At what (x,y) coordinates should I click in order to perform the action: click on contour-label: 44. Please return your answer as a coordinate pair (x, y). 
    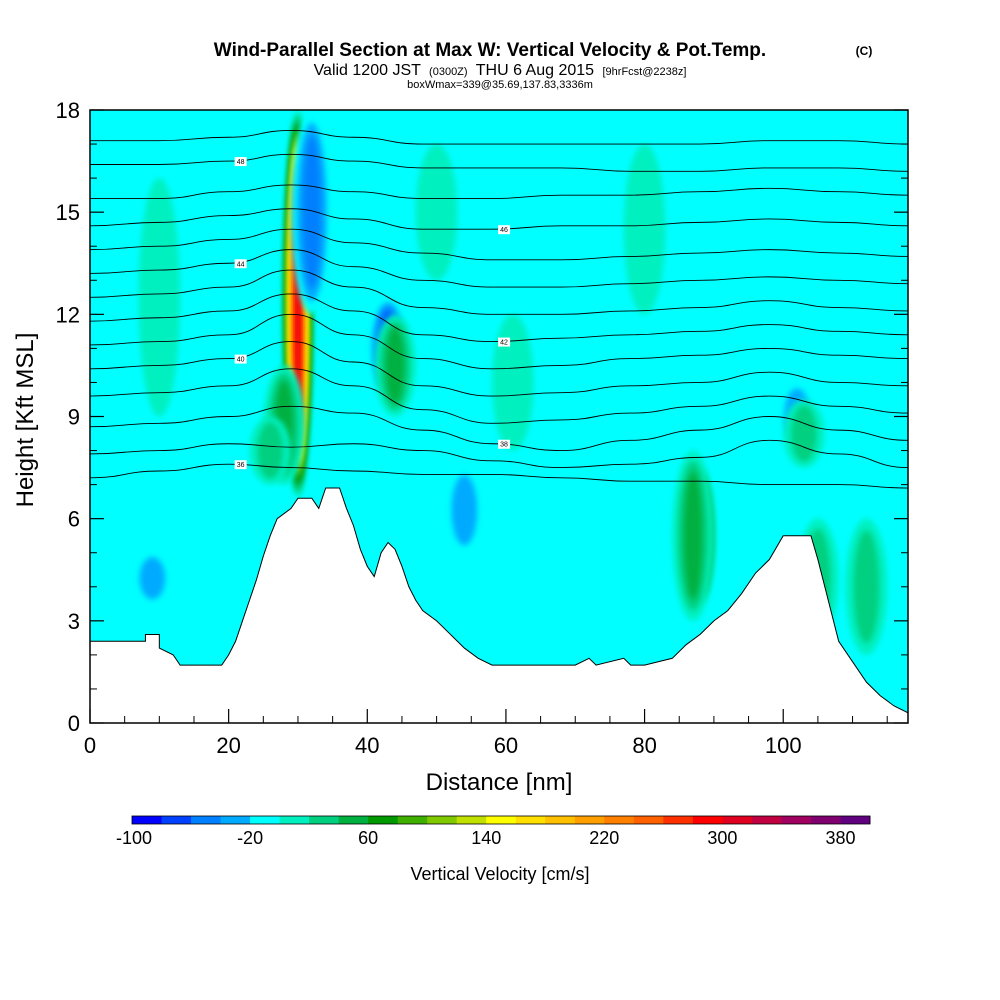
    Looking at the image, I should click on (241, 264).